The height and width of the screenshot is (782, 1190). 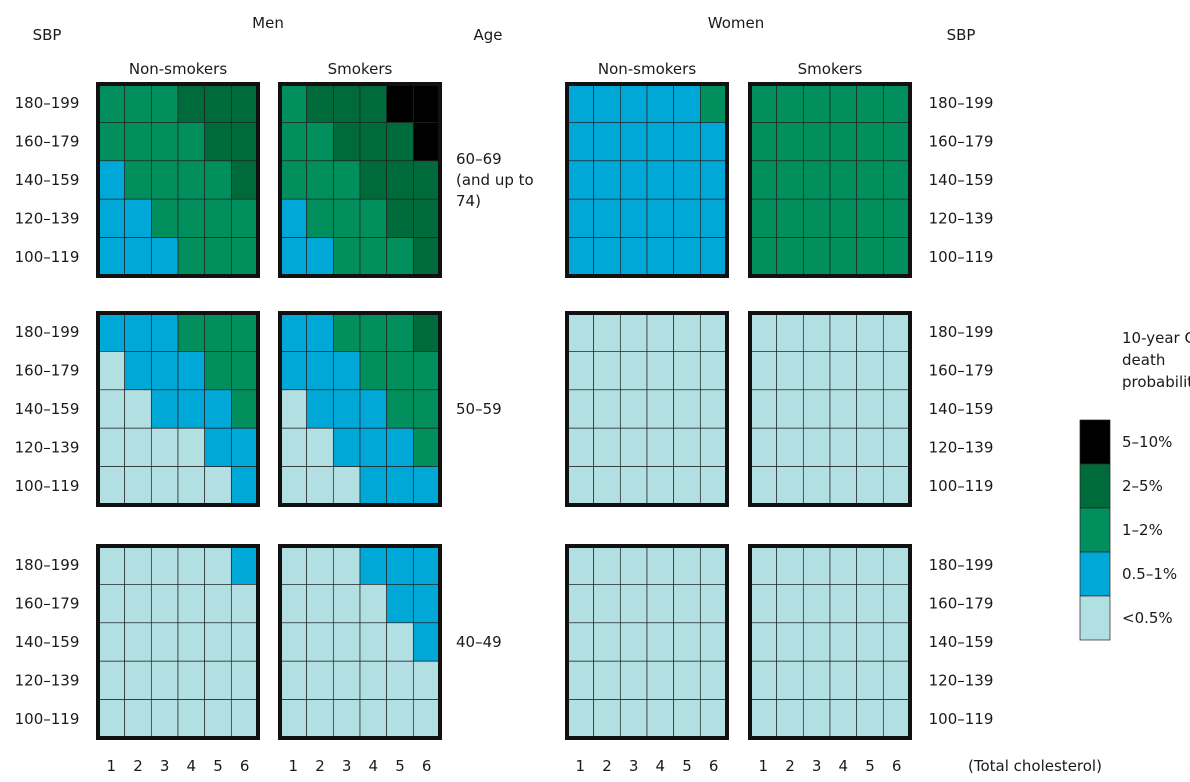 I want to click on age-group-label: 74), so click(x=468, y=201).